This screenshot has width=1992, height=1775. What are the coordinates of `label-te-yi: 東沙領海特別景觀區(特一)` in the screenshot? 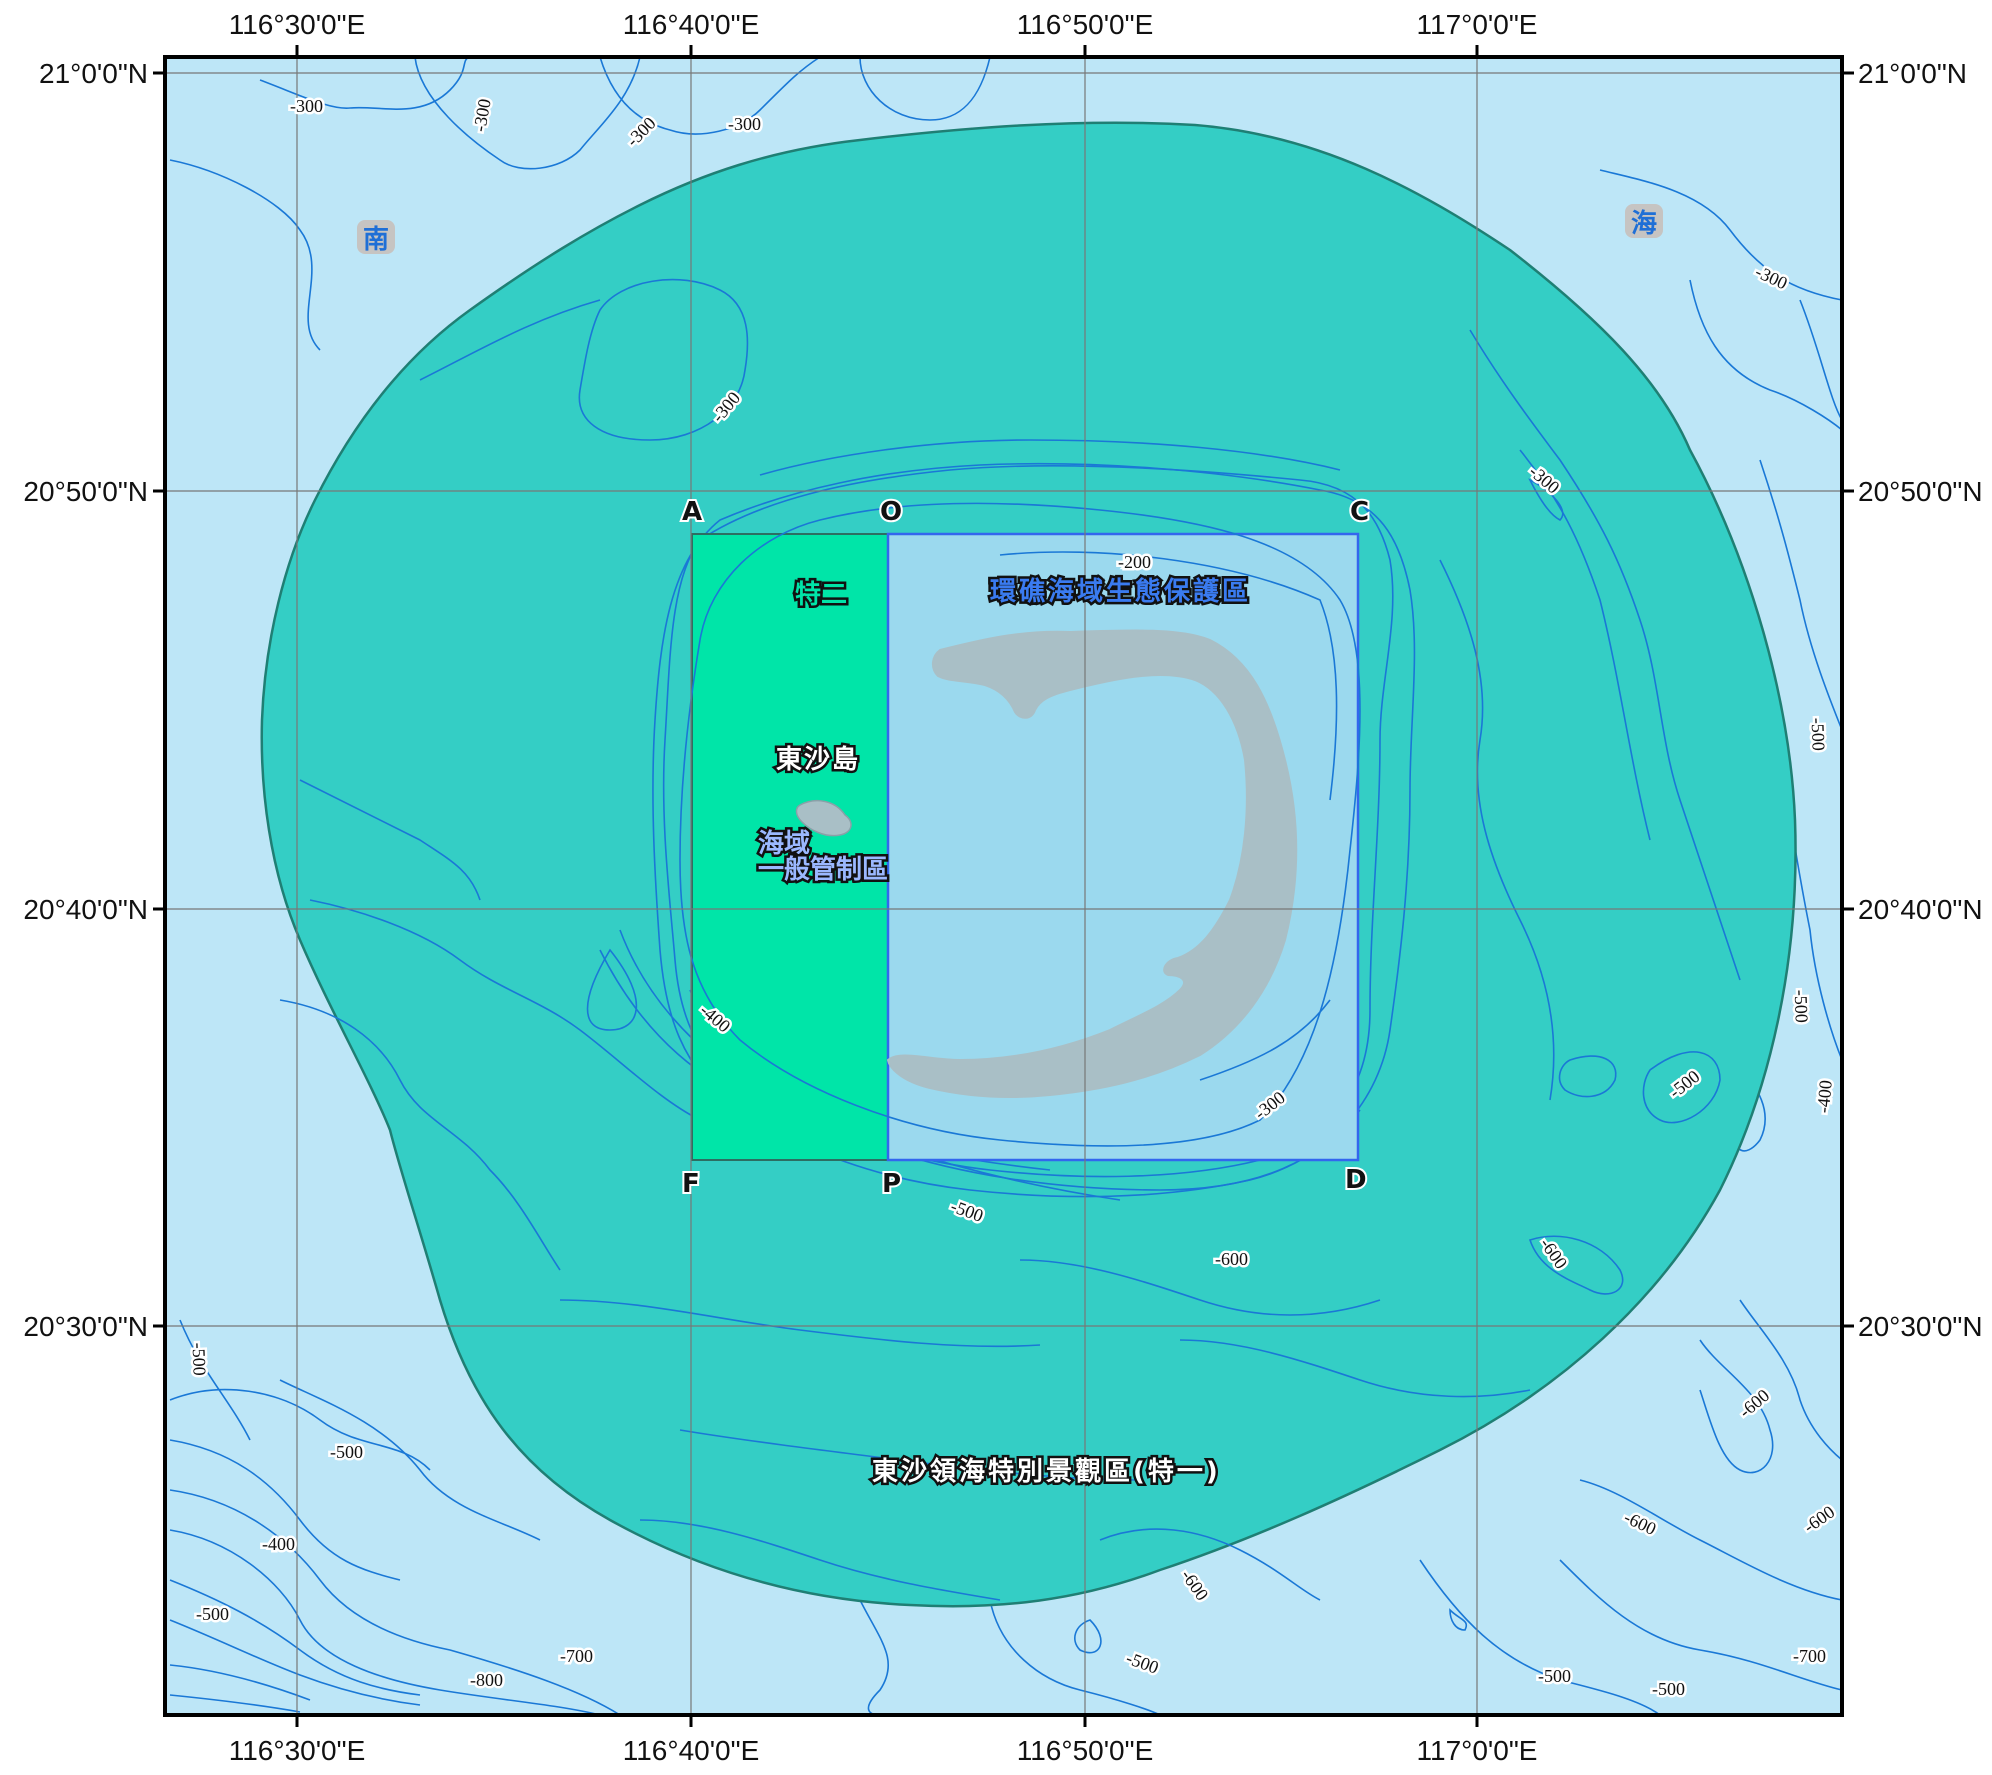 It's located at (1046, 1471).